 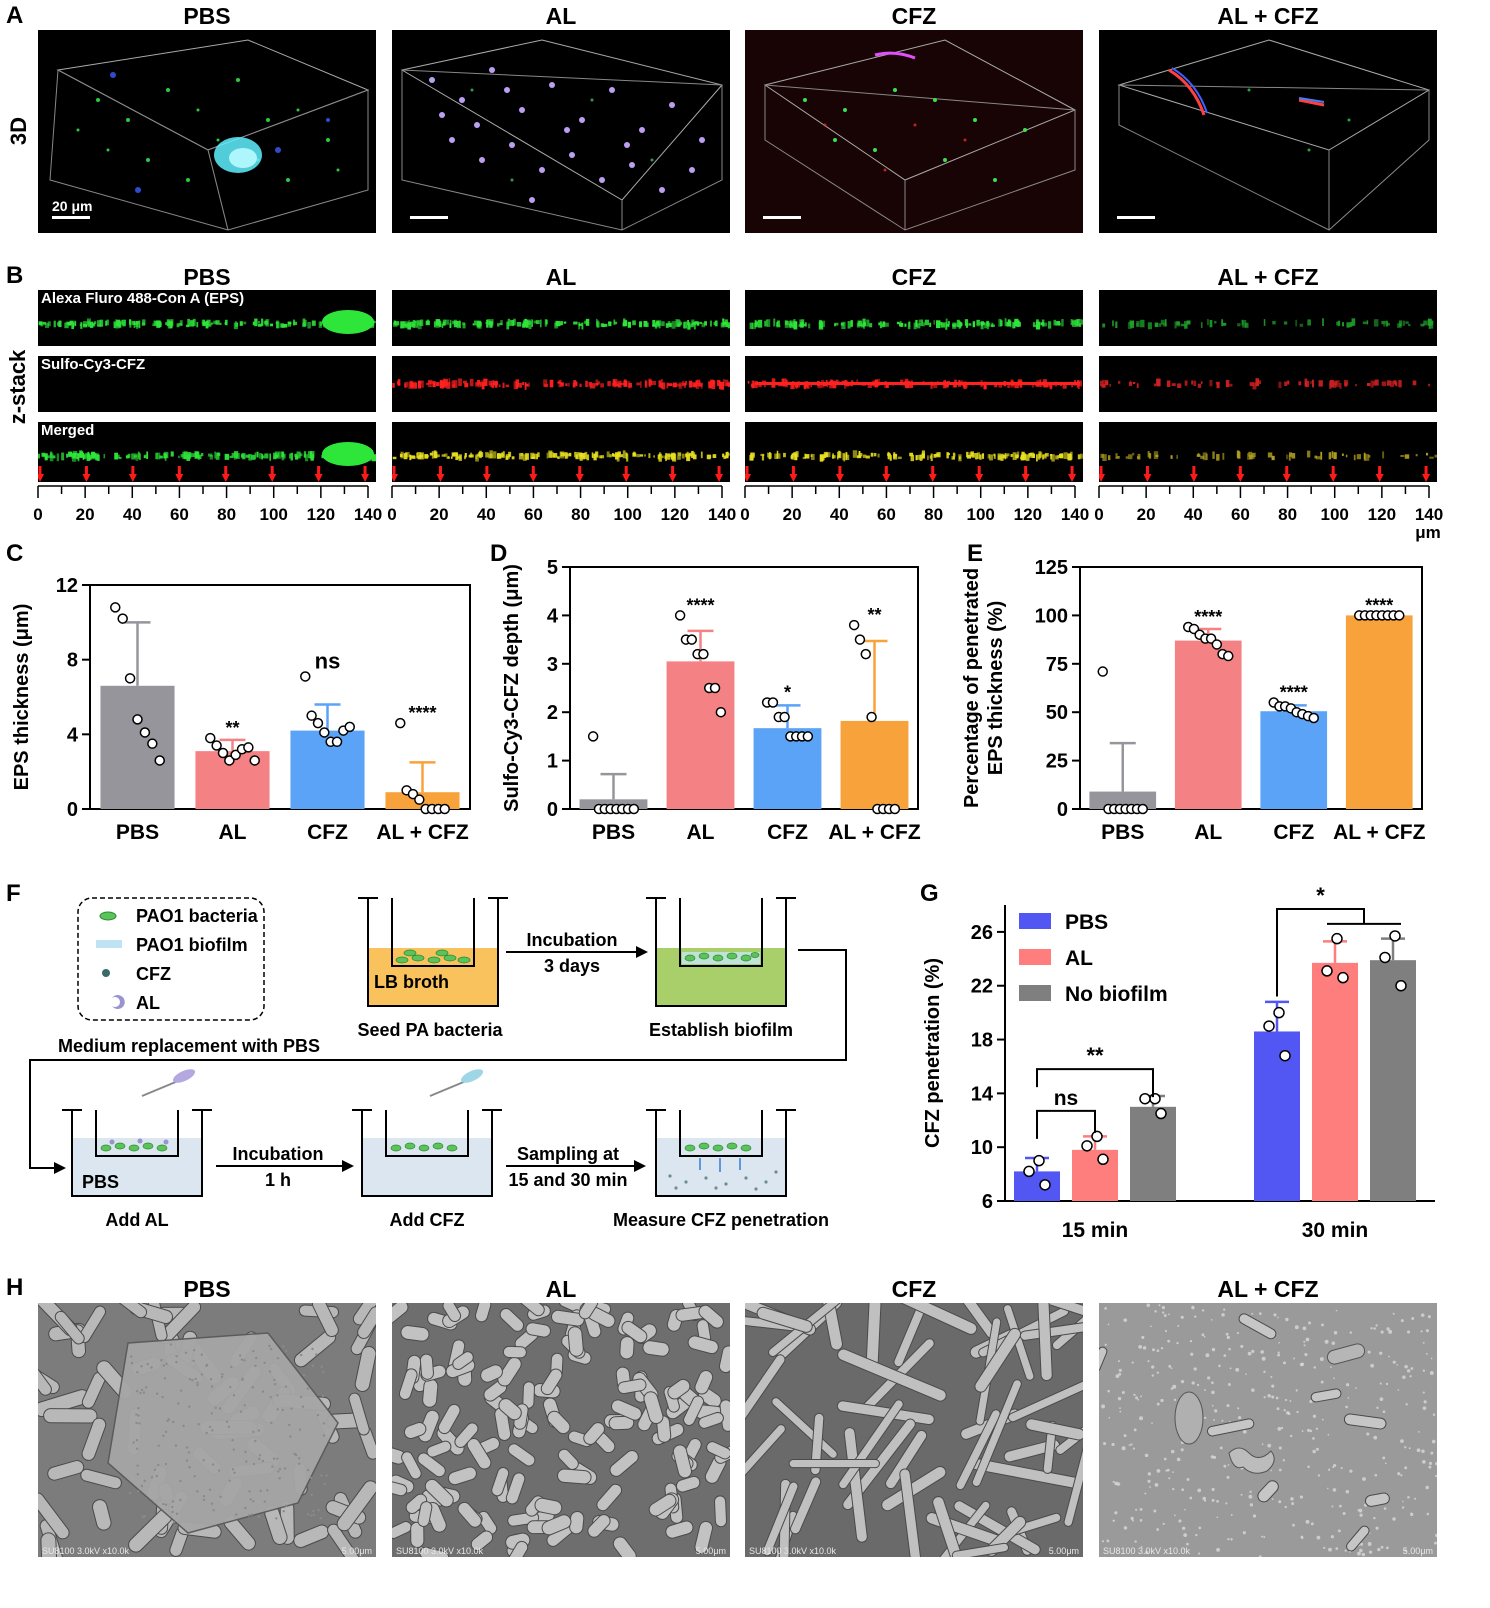 I want to click on well-seed: LB broth, so click(x=433, y=952).